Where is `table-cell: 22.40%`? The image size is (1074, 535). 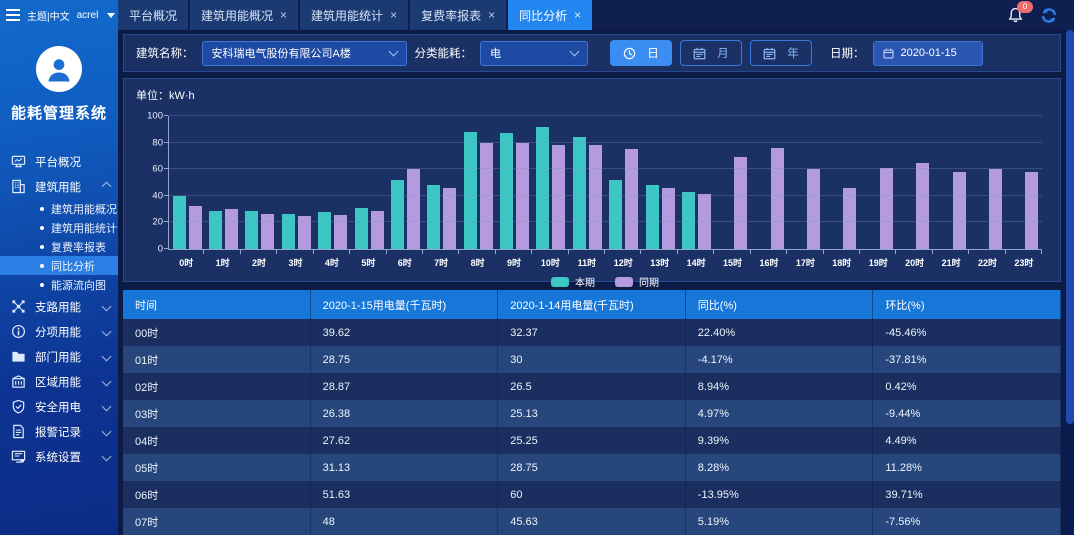
table-cell: 22.40% is located at coordinates (779, 332).